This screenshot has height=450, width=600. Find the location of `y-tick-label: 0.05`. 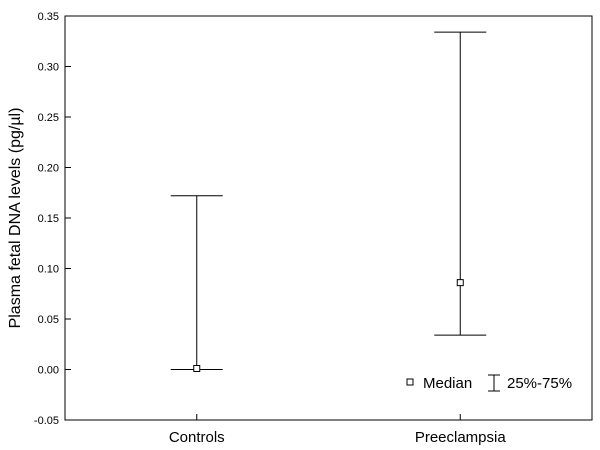

y-tick-label: 0.05 is located at coordinates (48, 320).